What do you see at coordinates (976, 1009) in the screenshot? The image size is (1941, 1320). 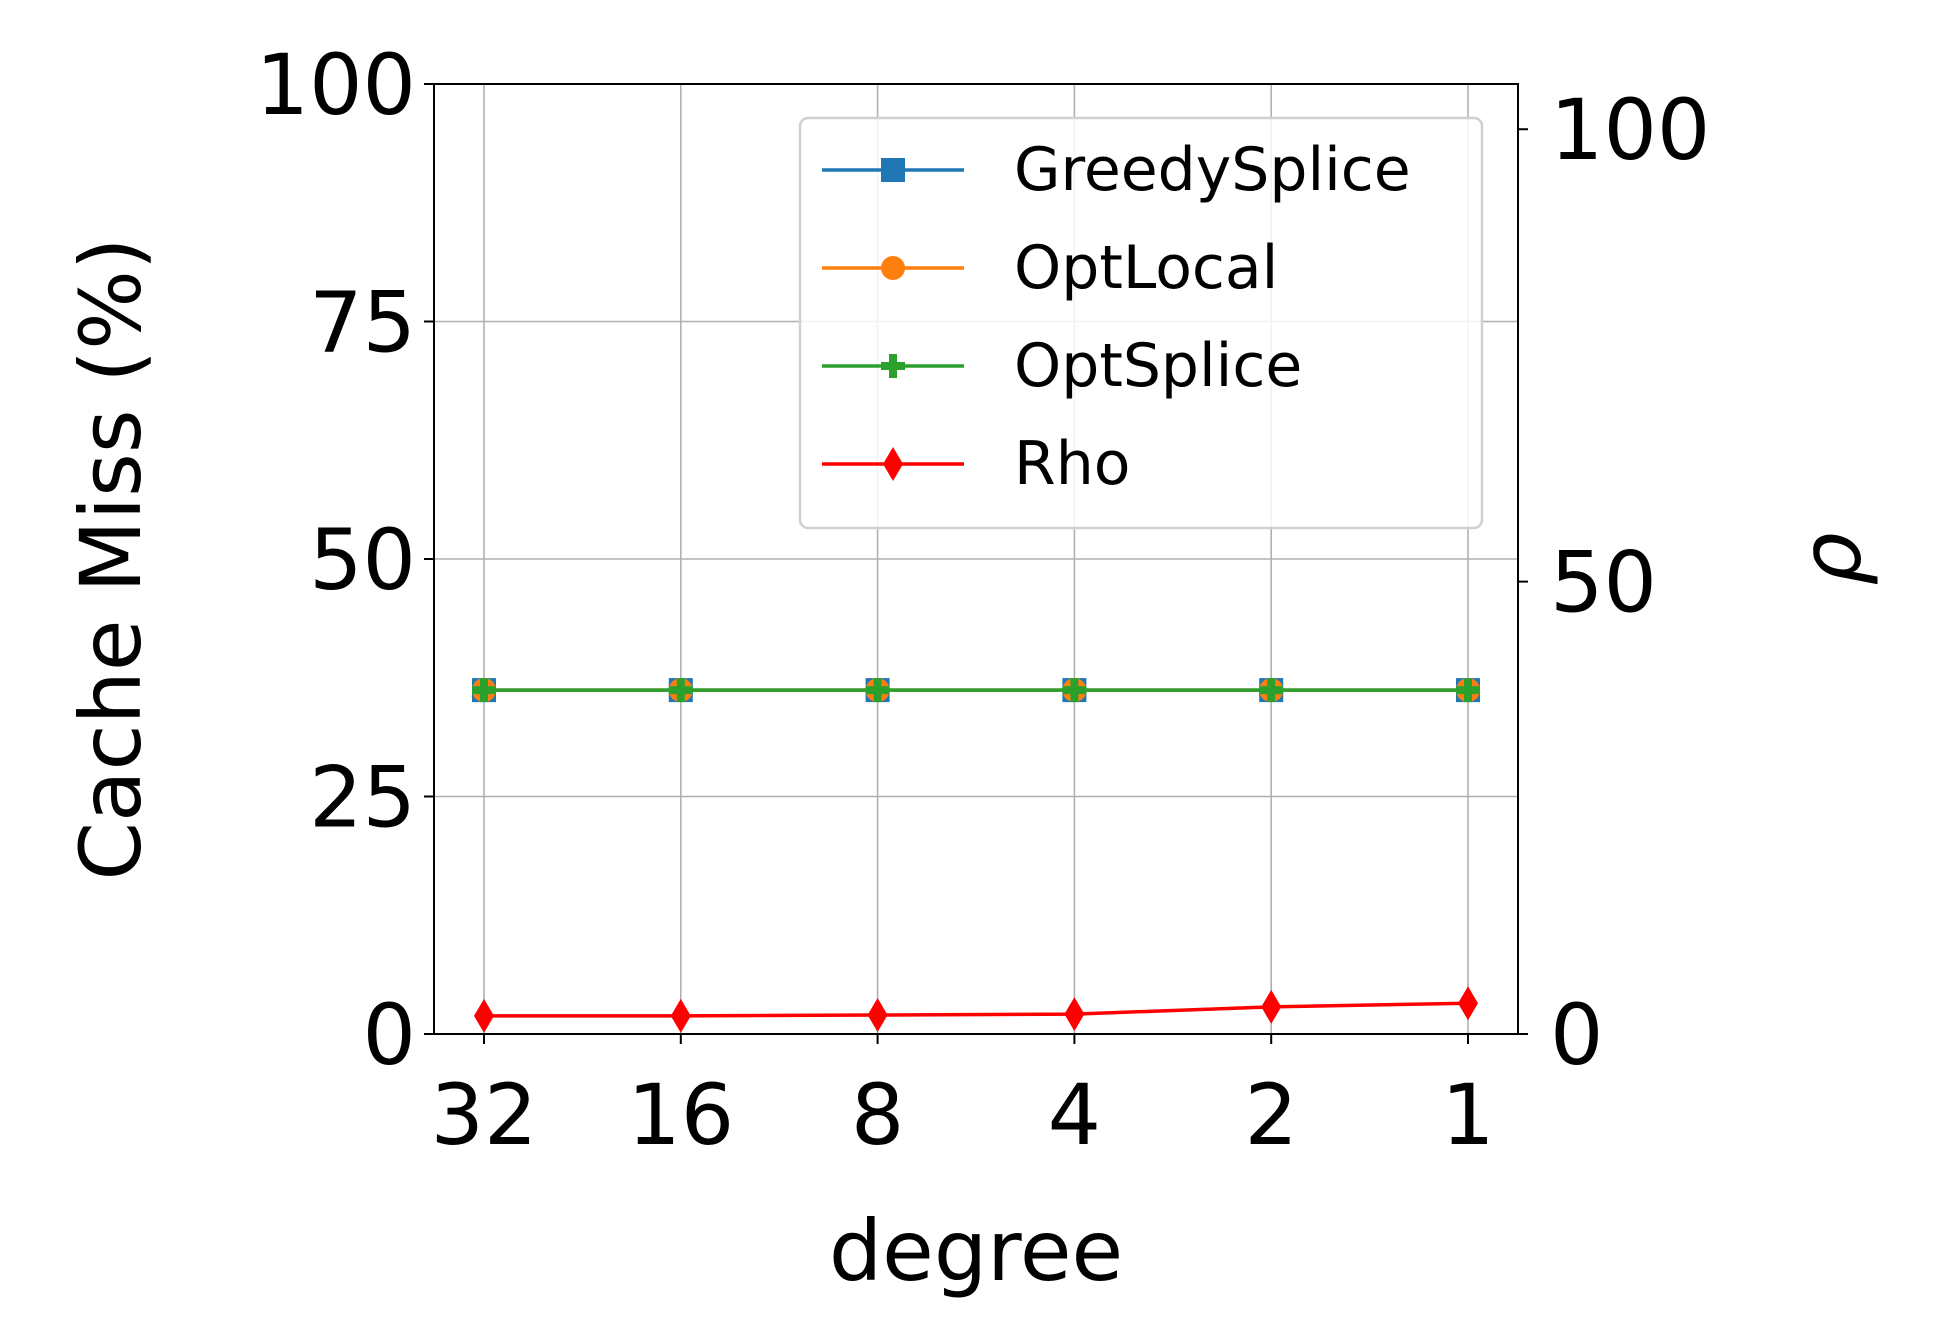 I see `rho-line` at bounding box center [976, 1009].